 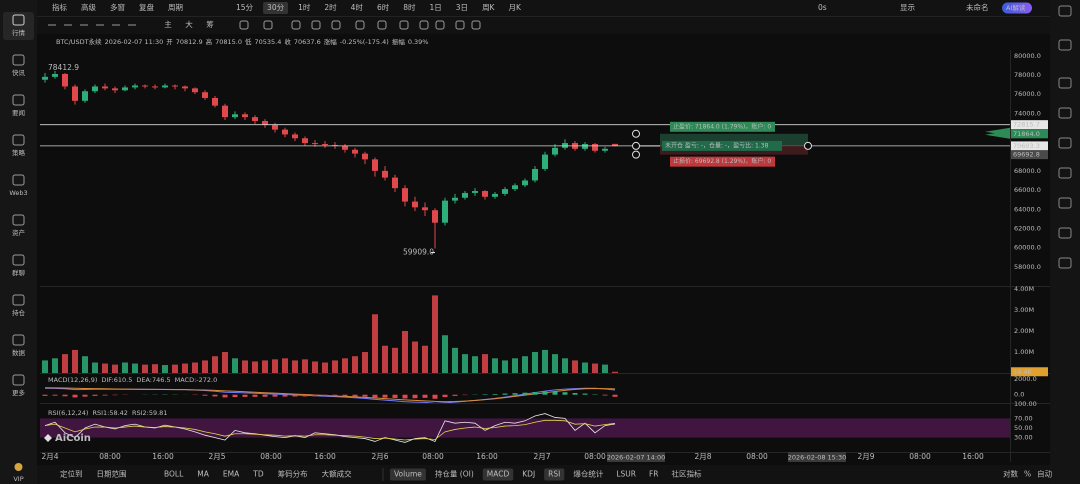 I want to click on toolbar-right-item: 0s, so click(x=822, y=7).